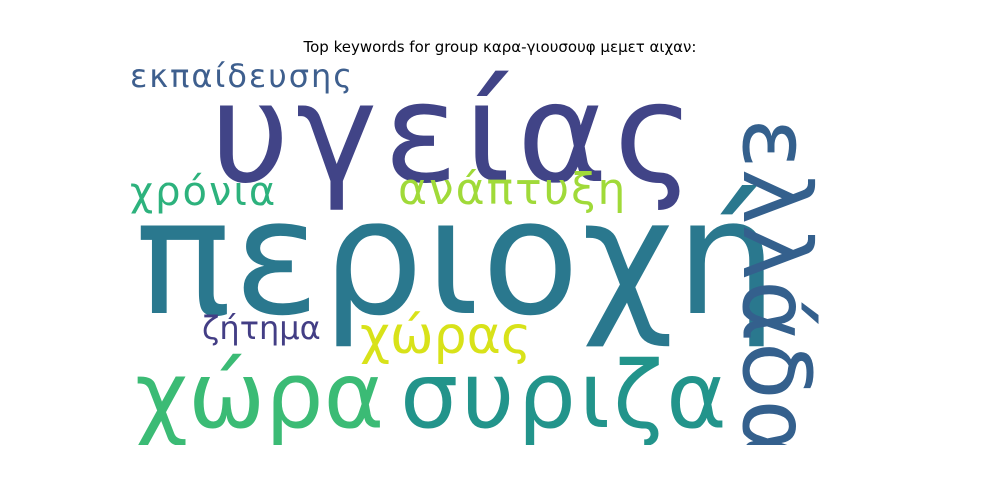  Describe the element at coordinates (513, 189) in the screenshot. I see `word-anaptyxi: ανάπτυξη` at that location.